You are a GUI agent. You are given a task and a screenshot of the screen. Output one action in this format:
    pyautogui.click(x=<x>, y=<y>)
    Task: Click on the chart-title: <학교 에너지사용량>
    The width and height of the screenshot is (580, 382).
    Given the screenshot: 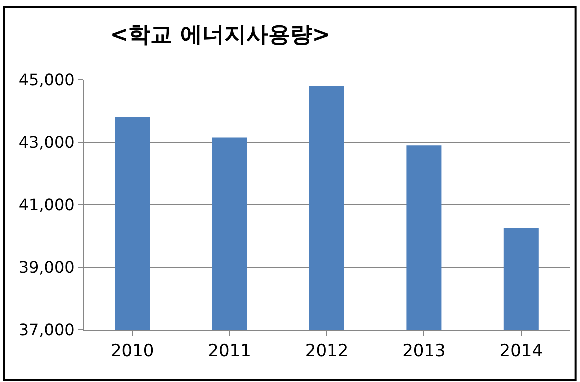 What is the action you would take?
    pyautogui.click(x=220, y=35)
    